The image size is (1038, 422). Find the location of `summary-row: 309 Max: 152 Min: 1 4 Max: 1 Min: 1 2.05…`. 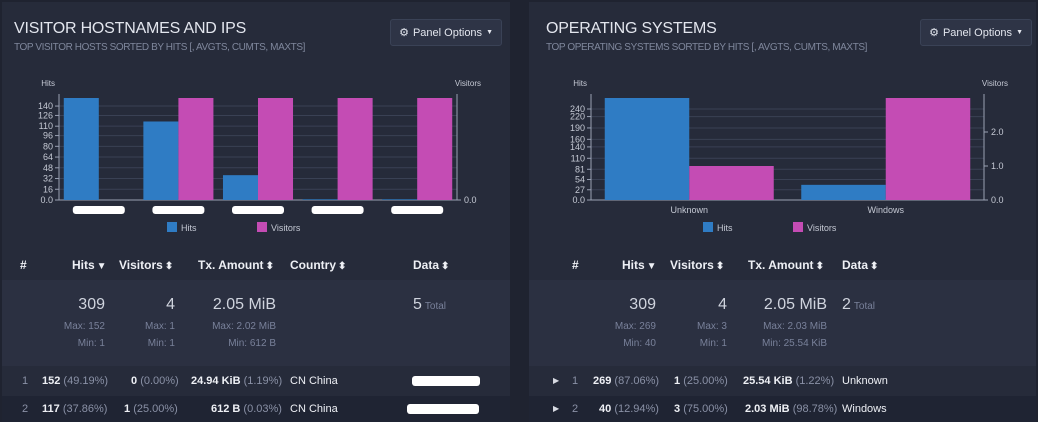

summary-row: 309 Max: 152 Min: 1 4 Max: 1 Min: 1 2.05… is located at coordinates (256, 323).